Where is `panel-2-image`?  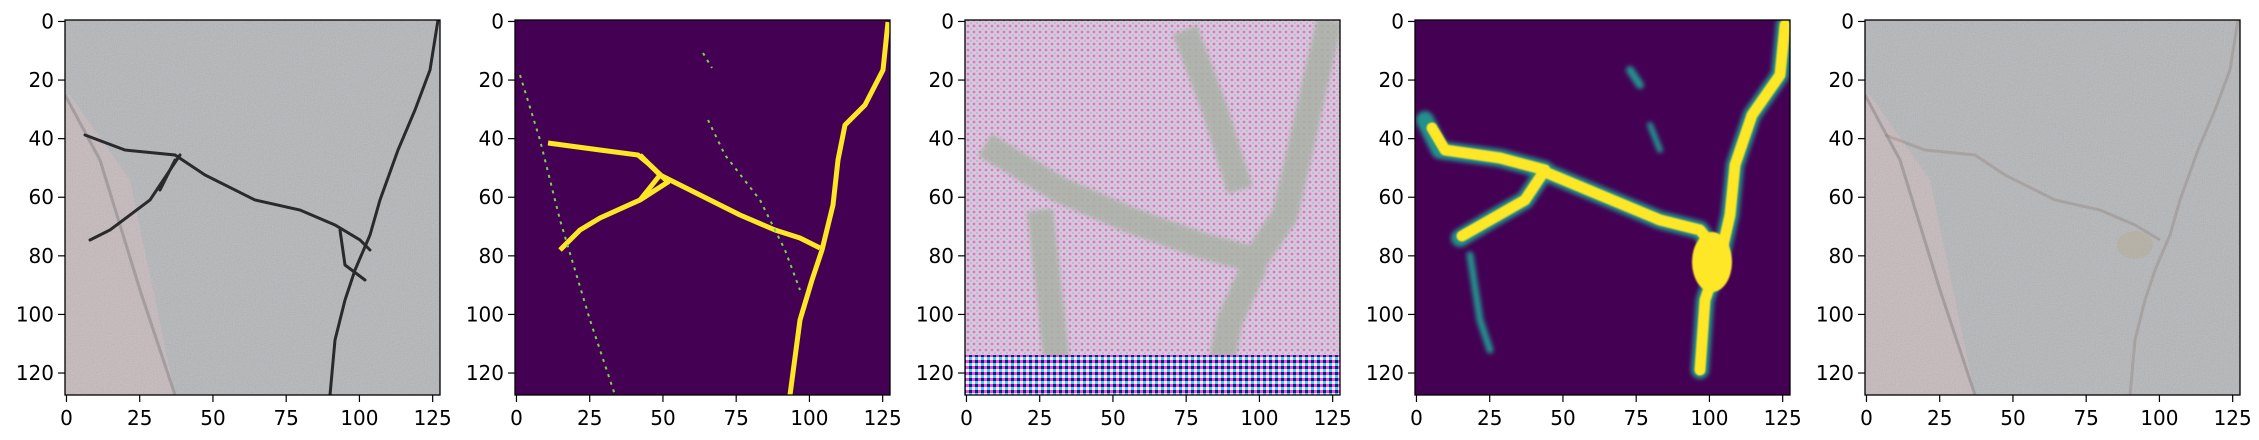
panel-2-image is located at coordinates (702, 207).